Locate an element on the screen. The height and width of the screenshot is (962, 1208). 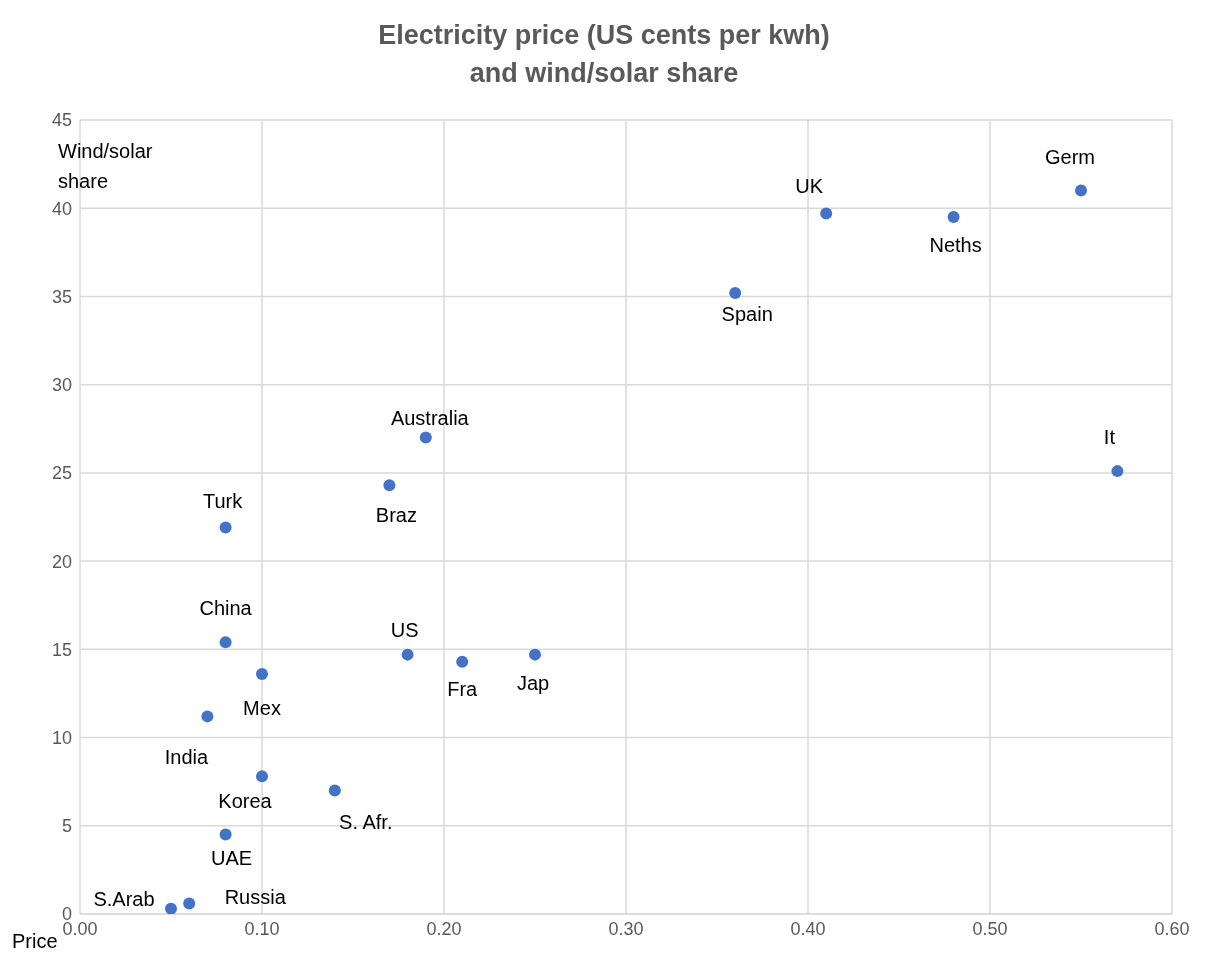
annotation: It is located at coordinates (1109, 437).